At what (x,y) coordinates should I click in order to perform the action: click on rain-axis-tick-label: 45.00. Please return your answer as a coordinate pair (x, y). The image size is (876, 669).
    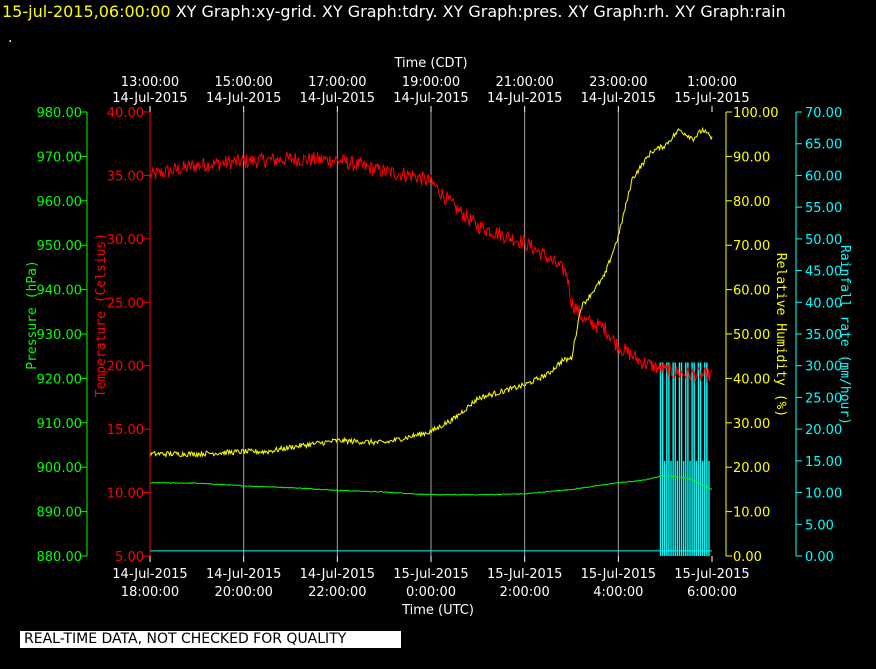
    Looking at the image, I should click on (823, 272).